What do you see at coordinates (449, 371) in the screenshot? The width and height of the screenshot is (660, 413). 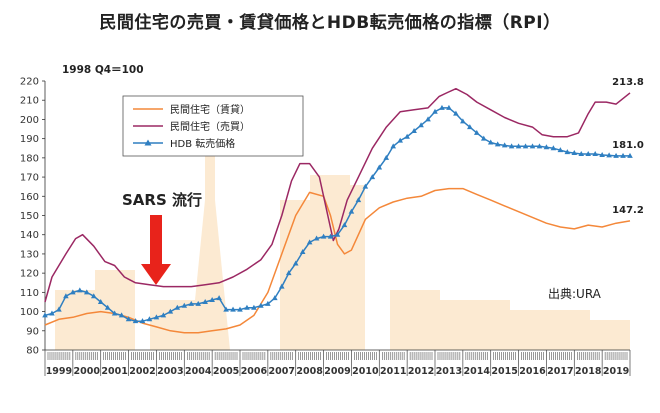 I see `x-year-label: 2013` at bounding box center [449, 371].